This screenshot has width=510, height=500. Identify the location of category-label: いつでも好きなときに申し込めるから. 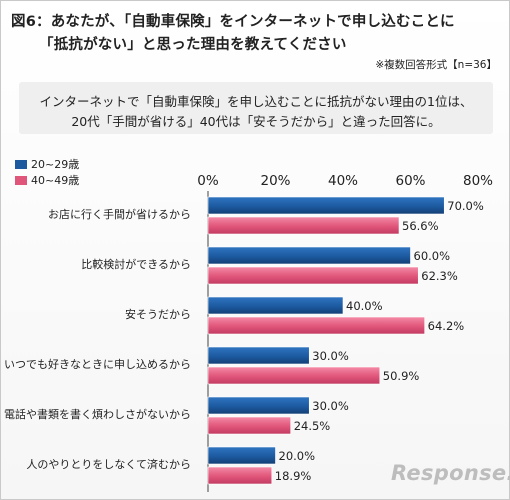
(97, 364).